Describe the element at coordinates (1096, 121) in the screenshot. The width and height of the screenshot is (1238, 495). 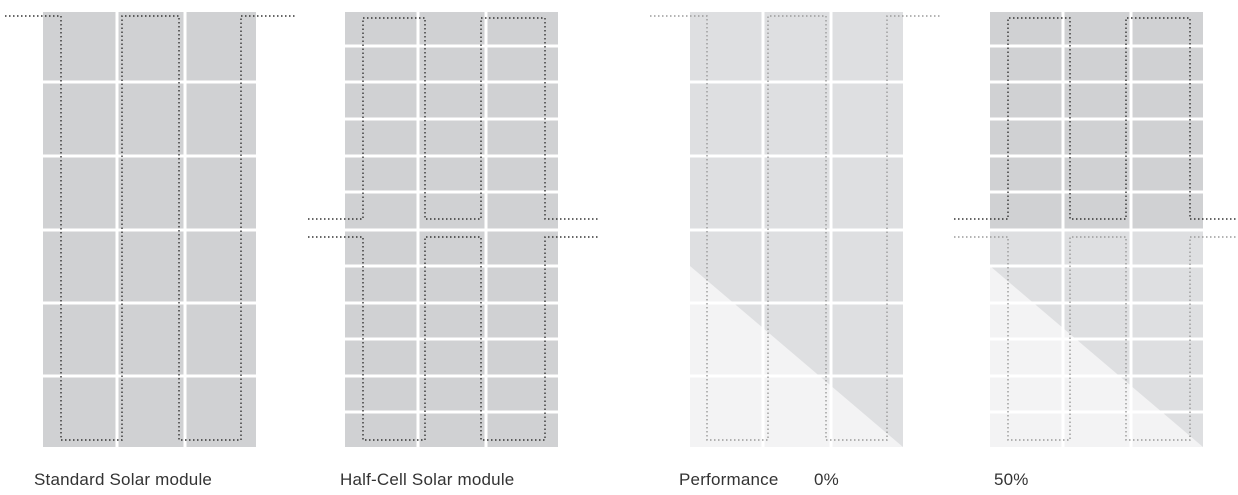
I see `module-panel-top-half` at that location.